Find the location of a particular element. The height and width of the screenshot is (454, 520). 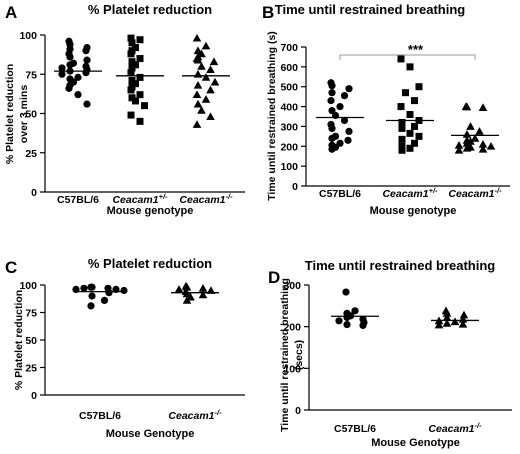

panel-b-y-tick-label: 600 is located at coordinates (289, 68).